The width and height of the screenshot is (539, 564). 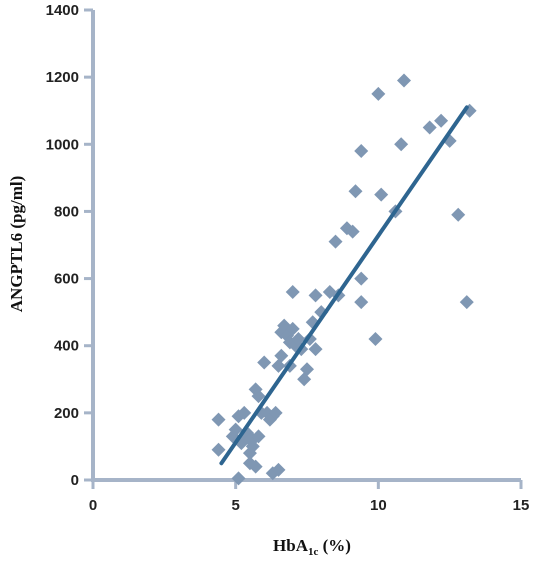 What do you see at coordinates (70, 245) in the screenshot?
I see `y-axis: 0 200 400 600 800 1000 1200 1400` at bounding box center [70, 245].